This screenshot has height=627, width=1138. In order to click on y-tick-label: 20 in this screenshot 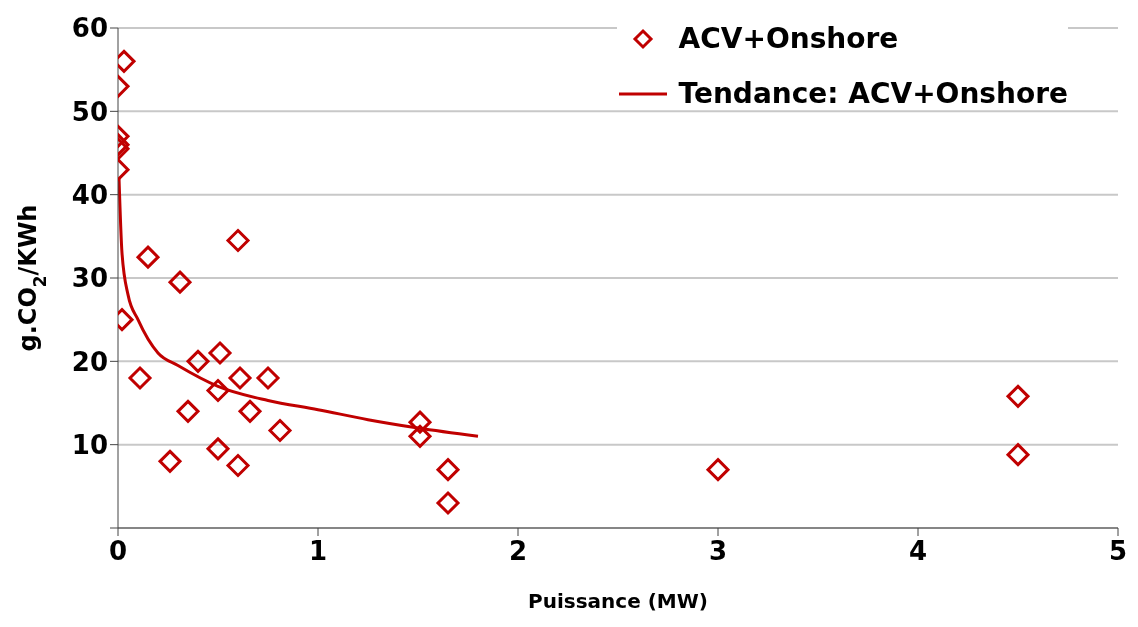, I will do `click(89, 361)`.